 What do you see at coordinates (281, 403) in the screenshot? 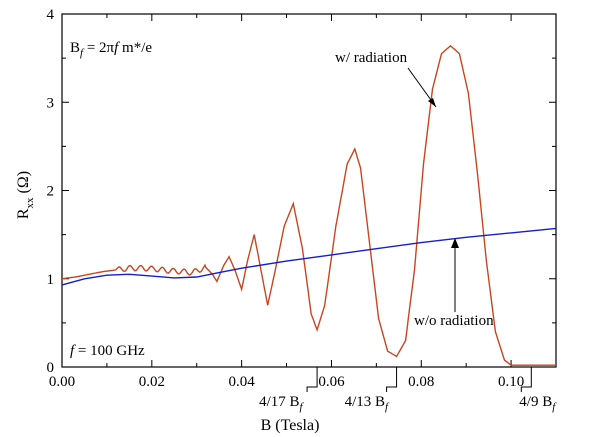
I see `marker-1-label: 4/17 Bf` at bounding box center [281, 403].